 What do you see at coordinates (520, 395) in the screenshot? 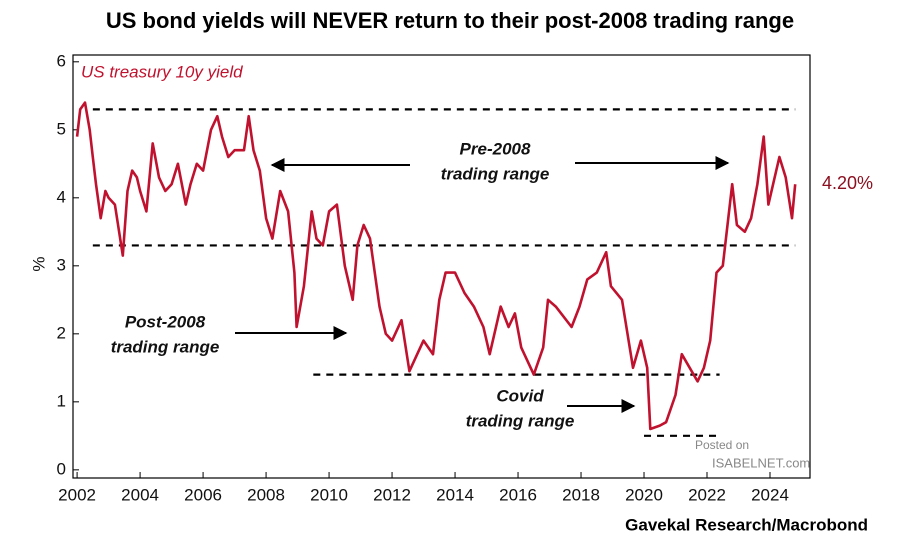
I see `annotation: Covid` at bounding box center [520, 395].